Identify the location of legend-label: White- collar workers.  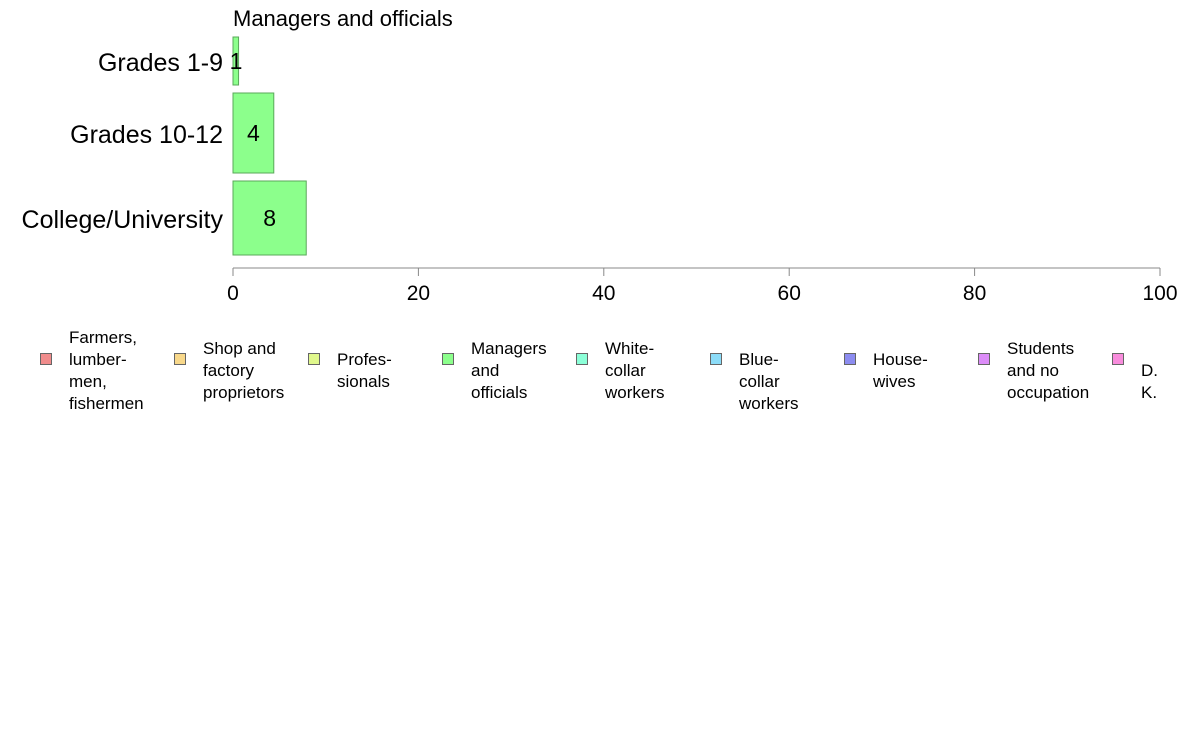
(635, 370).